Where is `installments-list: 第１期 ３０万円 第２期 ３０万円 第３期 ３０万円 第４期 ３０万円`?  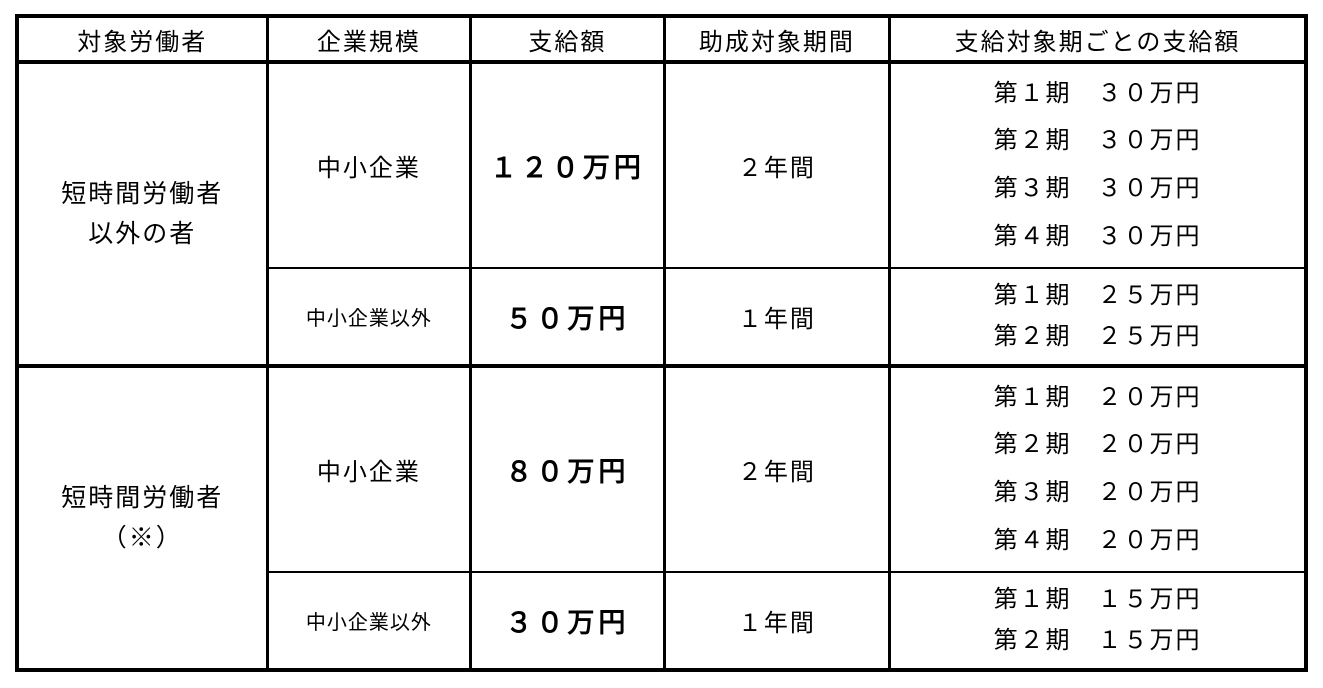 installments-list: 第１期 ３０万円 第２期 ３０万円 第３期 ３０万円 第４期 ３０万円 is located at coordinates (1097, 165).